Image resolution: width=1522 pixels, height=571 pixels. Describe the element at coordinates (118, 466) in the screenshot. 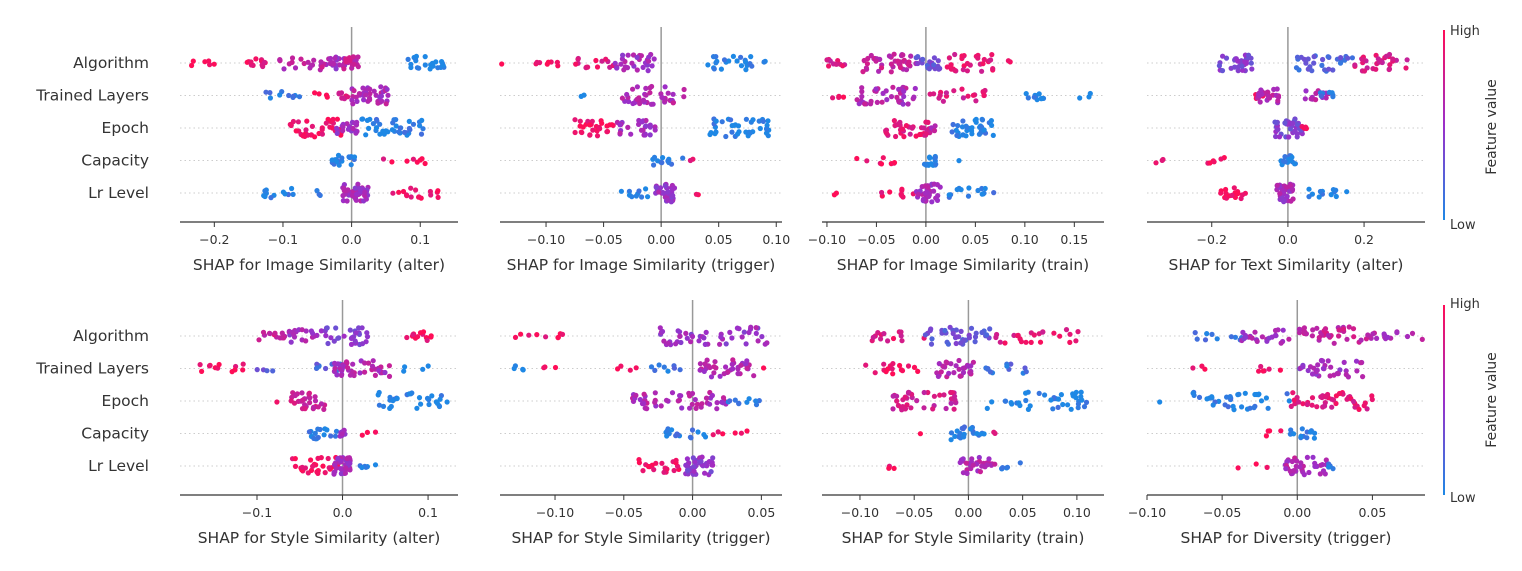

I see `feature-label: Lr Level` at that location.